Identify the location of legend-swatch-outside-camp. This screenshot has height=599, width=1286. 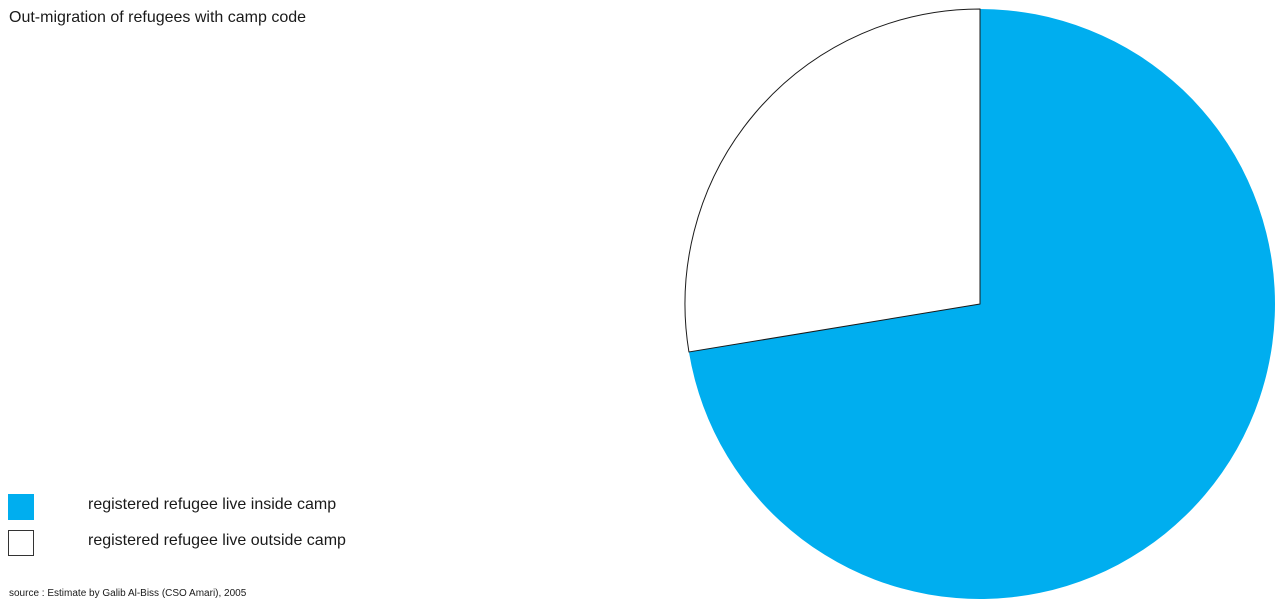
(21, 543).